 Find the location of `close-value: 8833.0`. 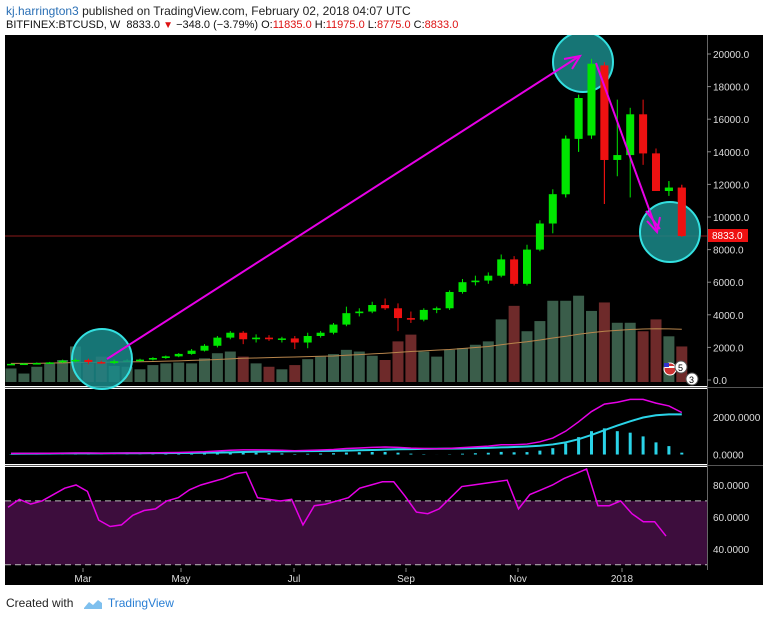

close-value: 8833.0 is located at coordinates (441, 25).